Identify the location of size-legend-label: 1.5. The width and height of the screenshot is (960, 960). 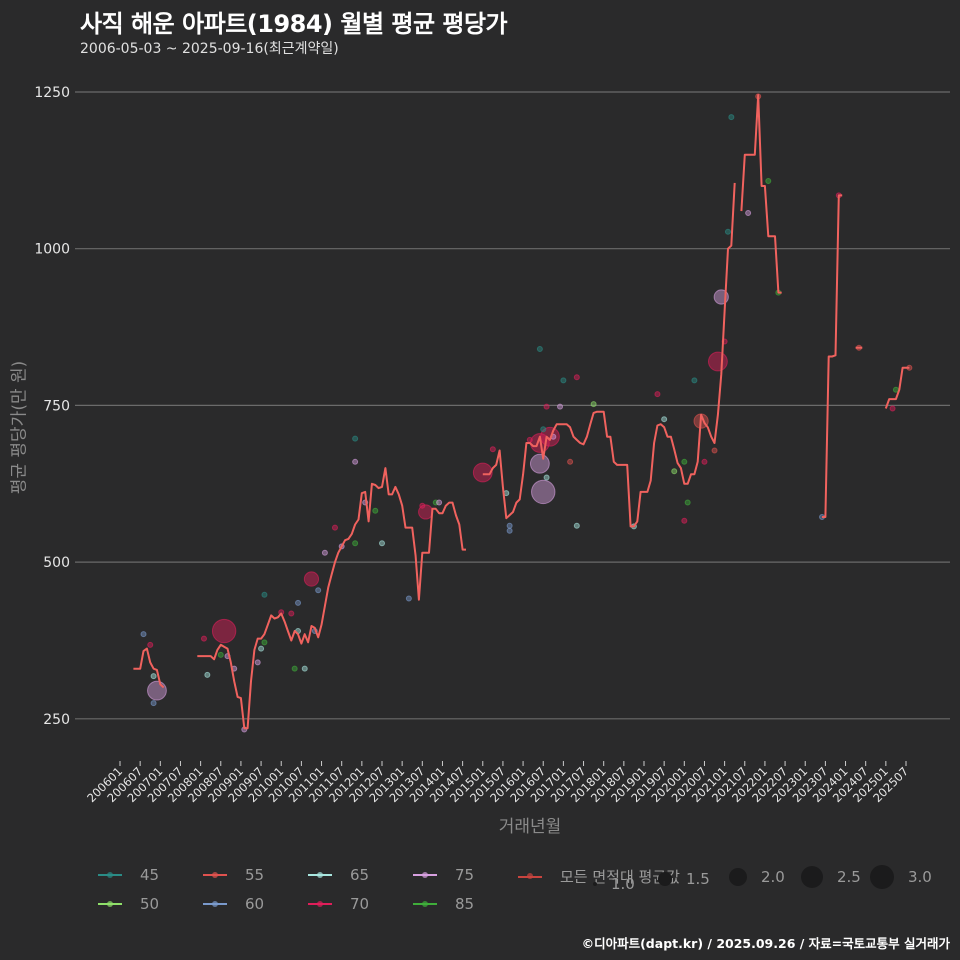
(698, 879).